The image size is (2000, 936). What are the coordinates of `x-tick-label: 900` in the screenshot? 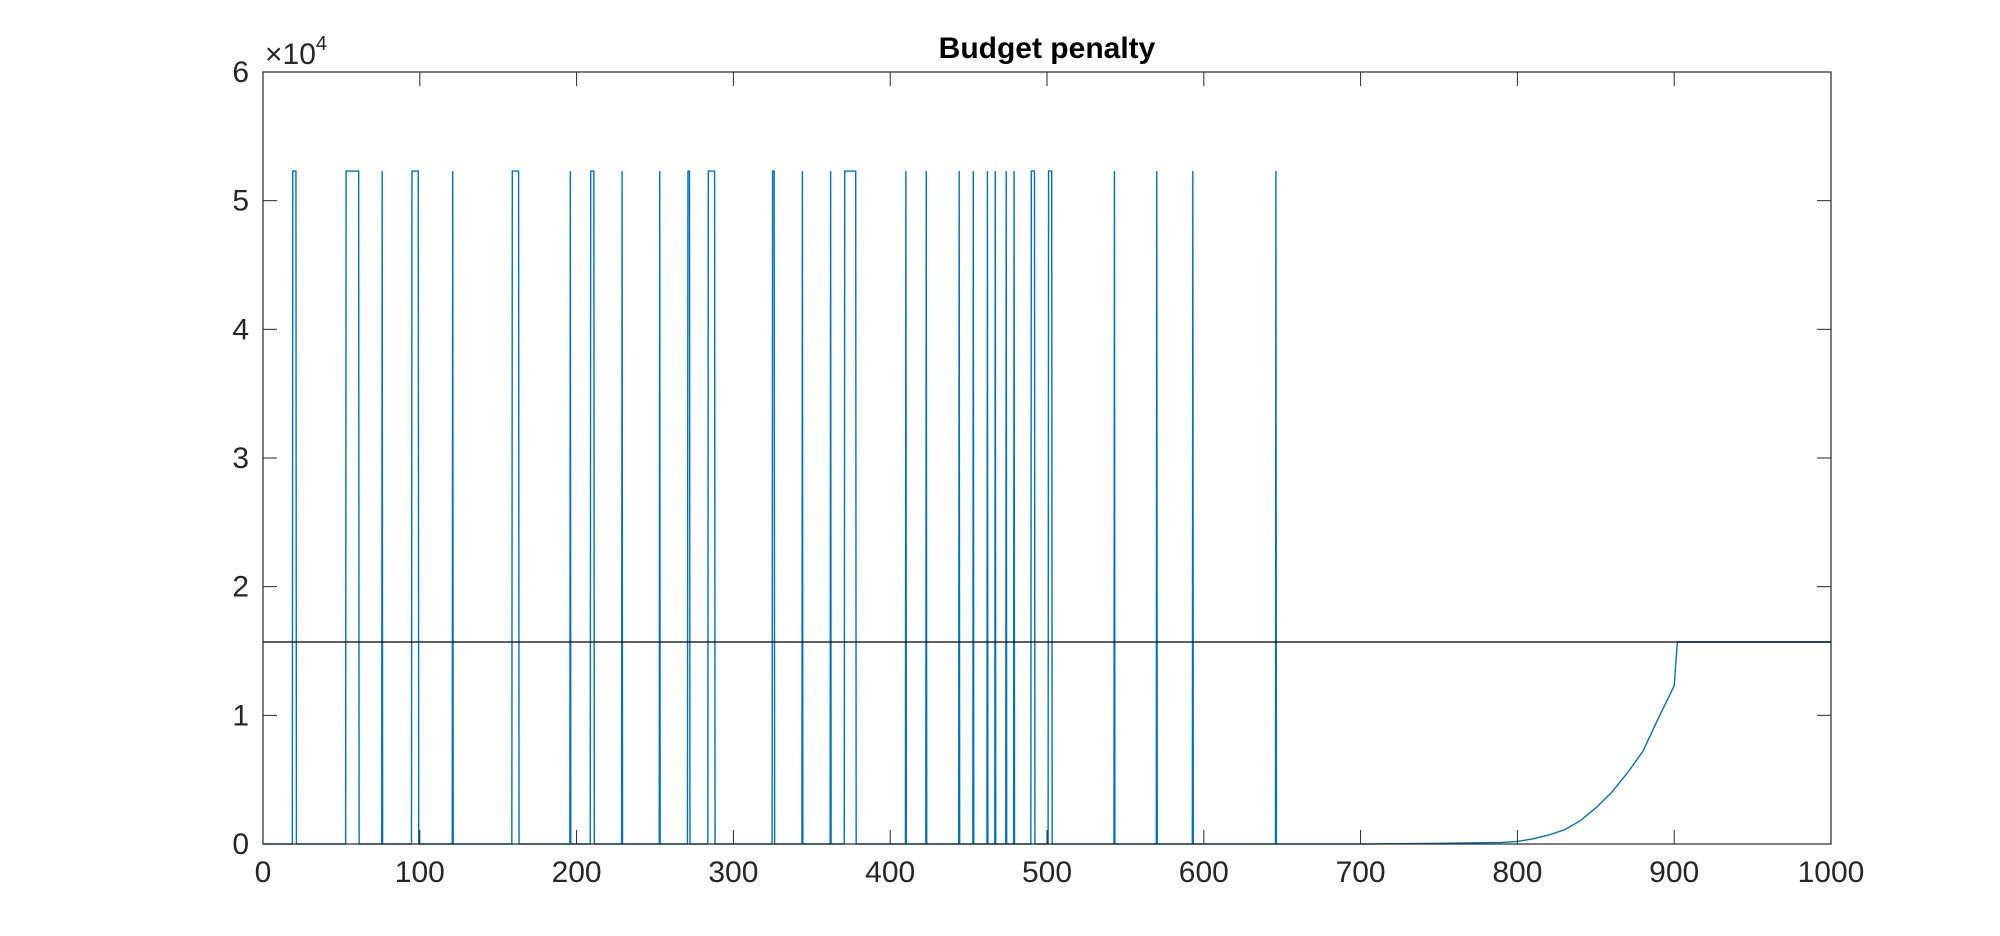 It's located at (1674, 872).